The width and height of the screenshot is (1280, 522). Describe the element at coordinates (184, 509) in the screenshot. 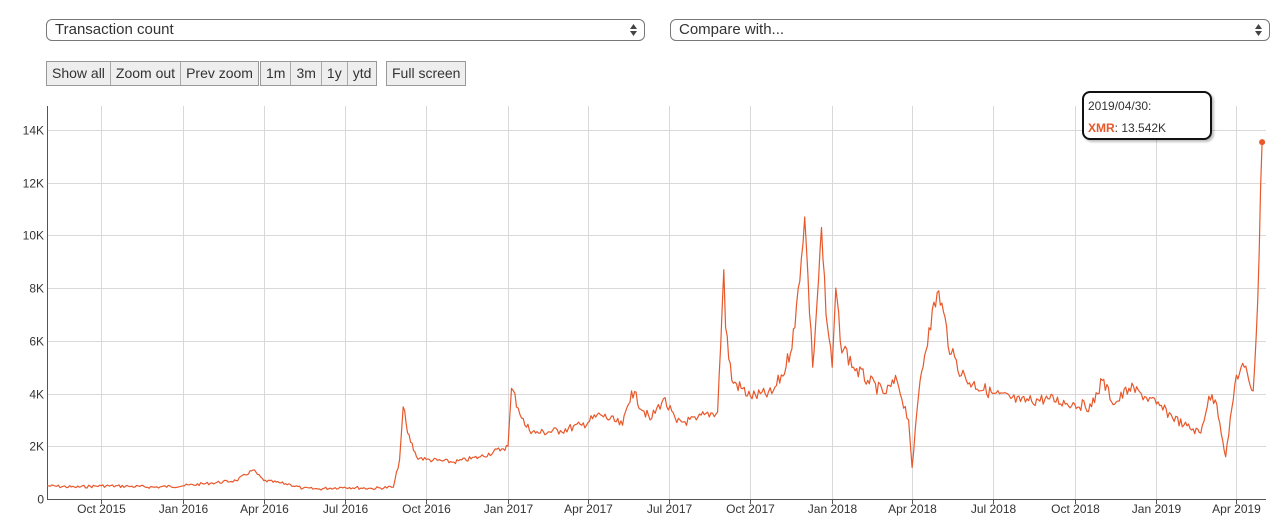

I see `x-tick-label: Jan 2016` at that location.